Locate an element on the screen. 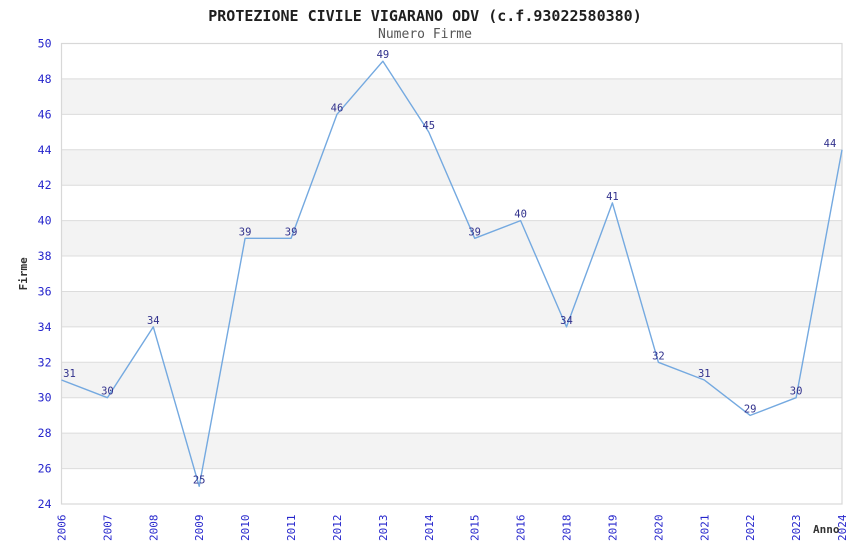  x-tick-label: 2024 is located at coordinates (842, 527).